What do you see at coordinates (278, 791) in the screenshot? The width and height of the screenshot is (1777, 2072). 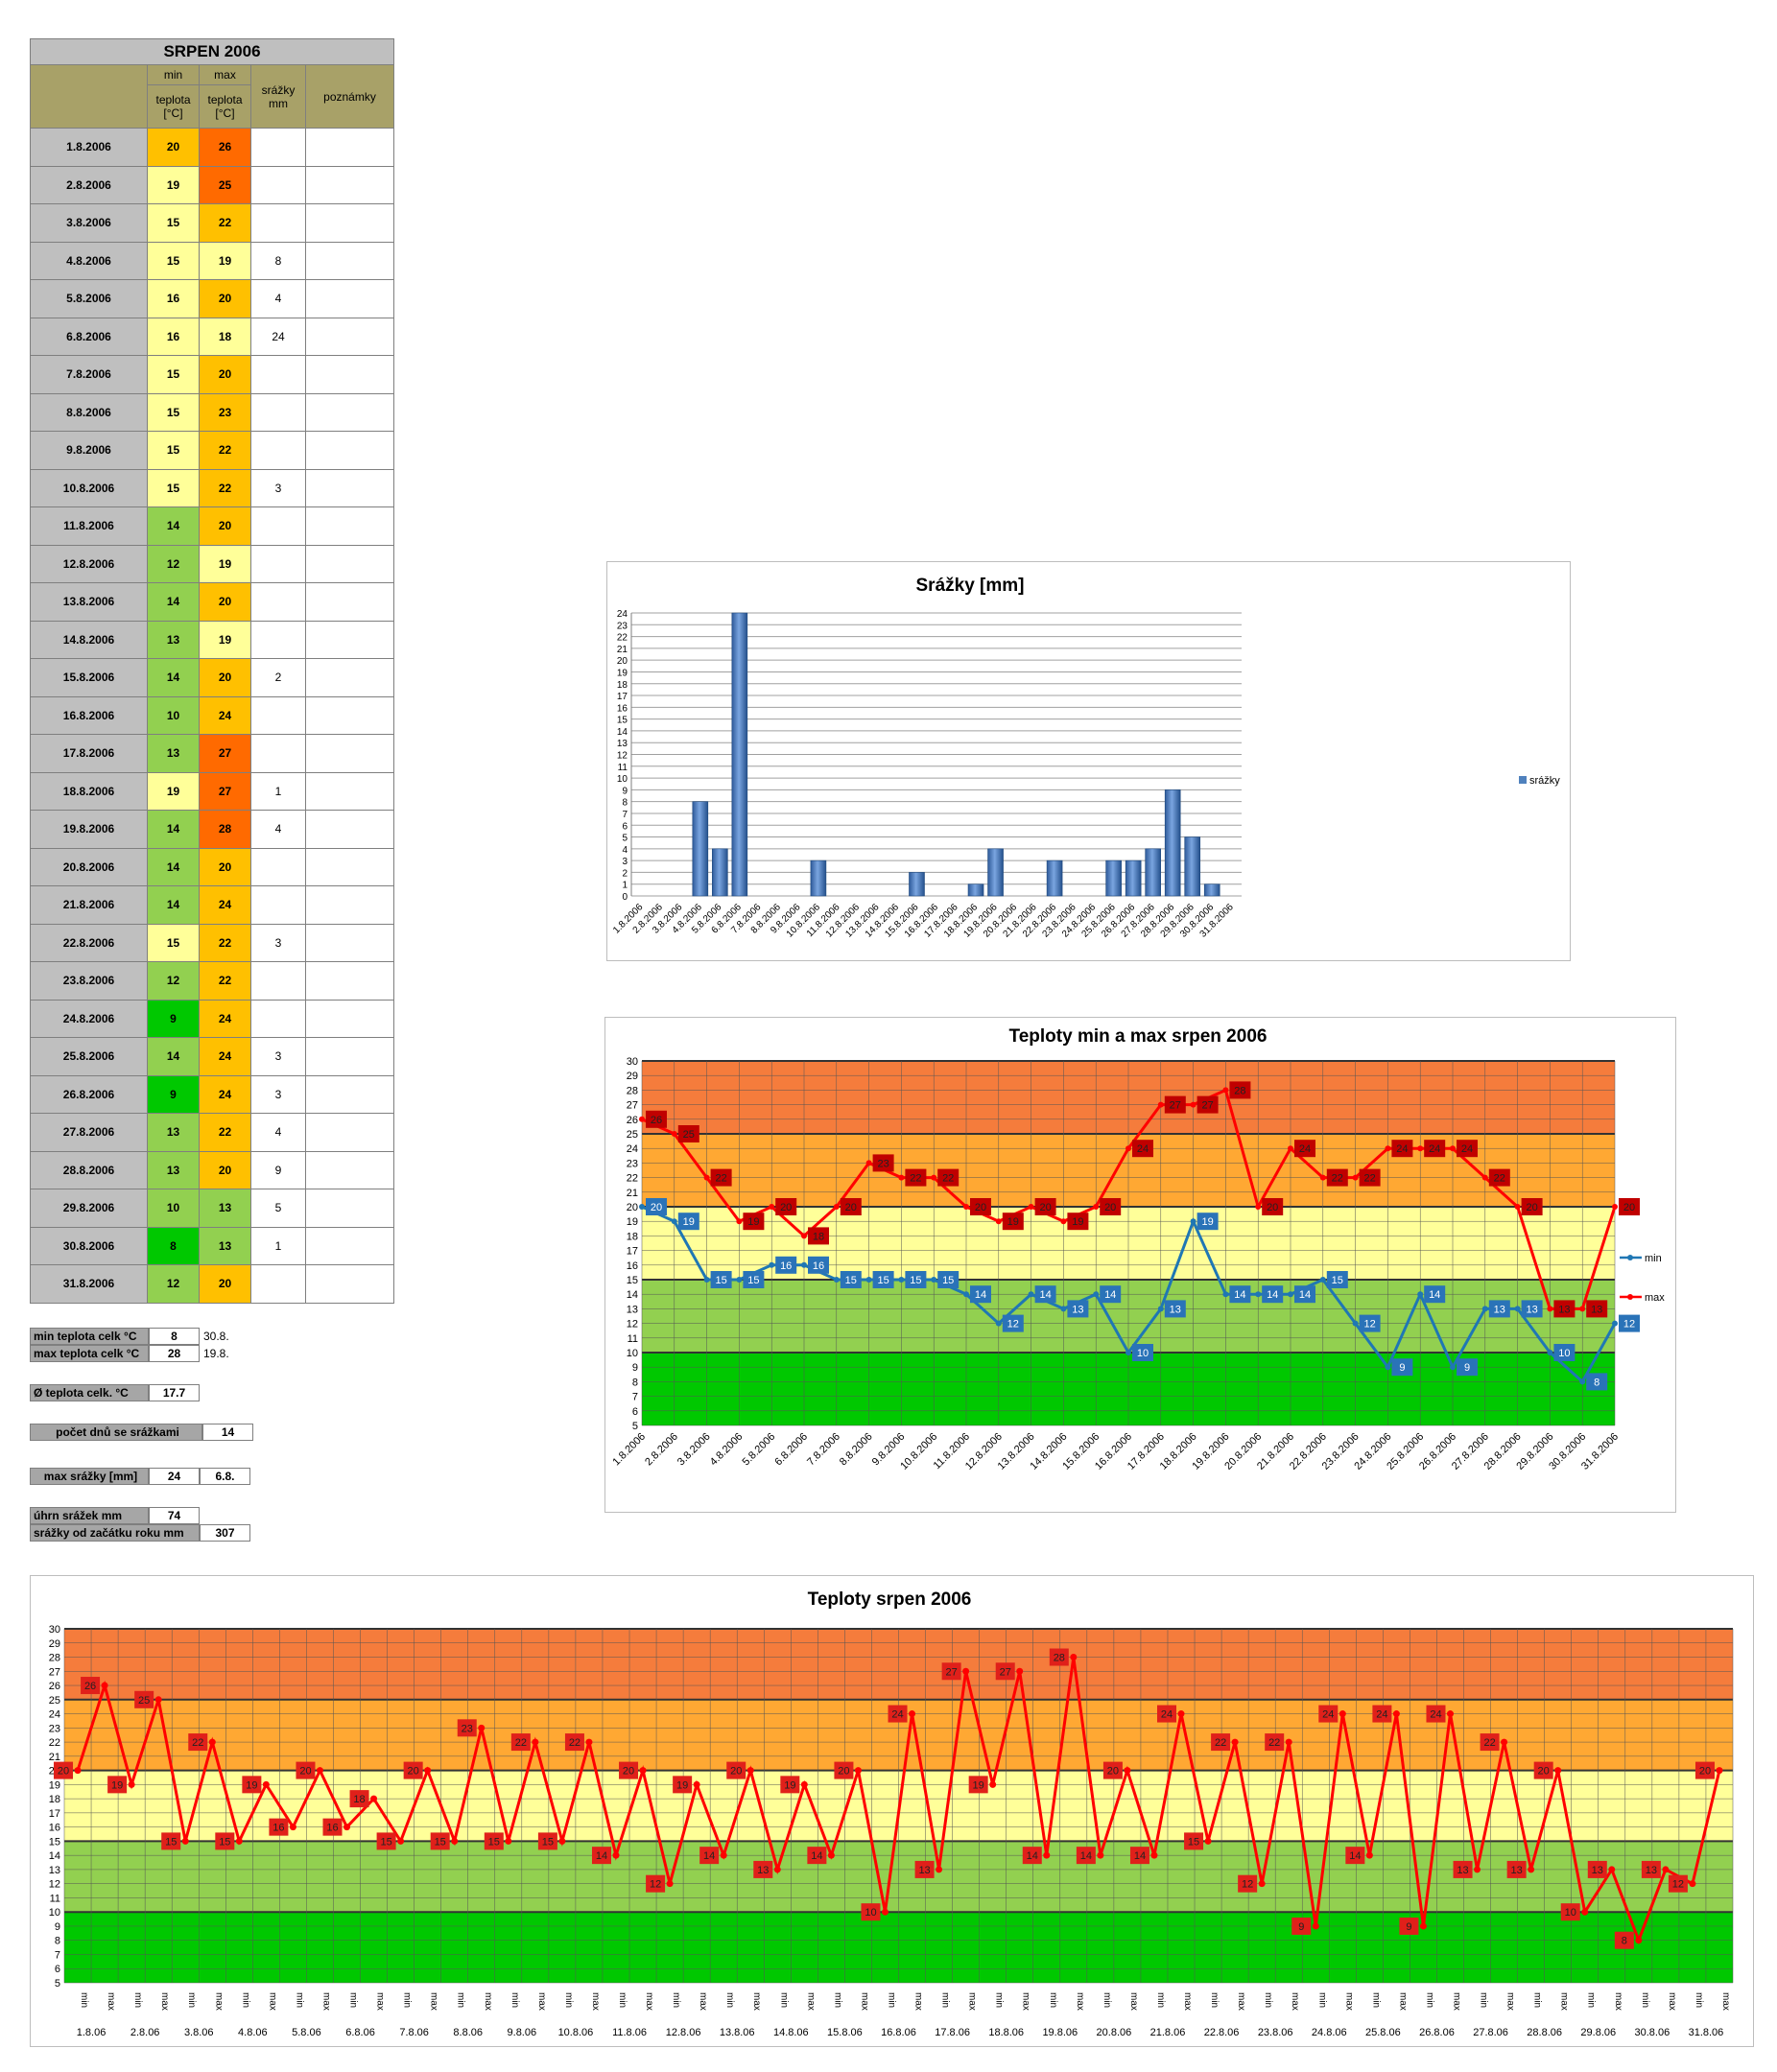 I see `row-rain: 1` at bounding box center [278, 791].